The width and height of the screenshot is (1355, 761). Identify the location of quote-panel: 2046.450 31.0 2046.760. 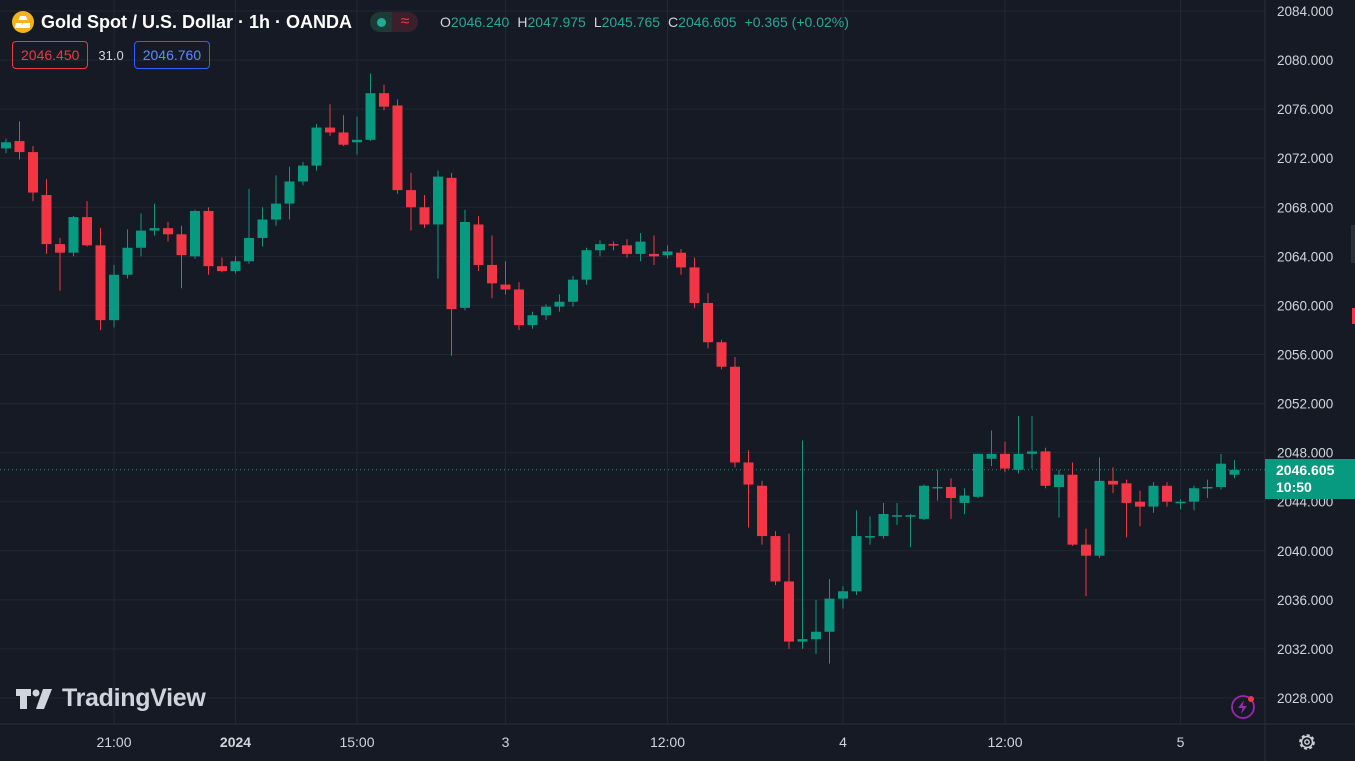
(111, 55).